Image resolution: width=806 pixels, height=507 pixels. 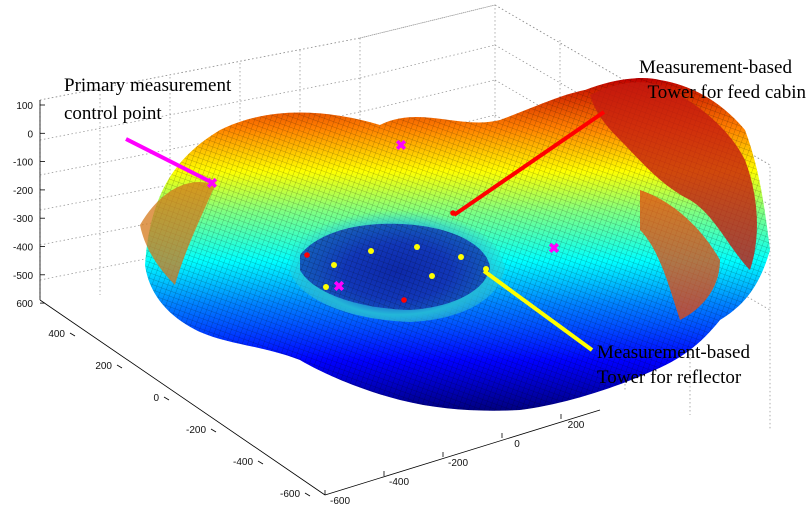 I want to click on annotation-control-point-line1: Primary measurement, so click(x=148, y=85).